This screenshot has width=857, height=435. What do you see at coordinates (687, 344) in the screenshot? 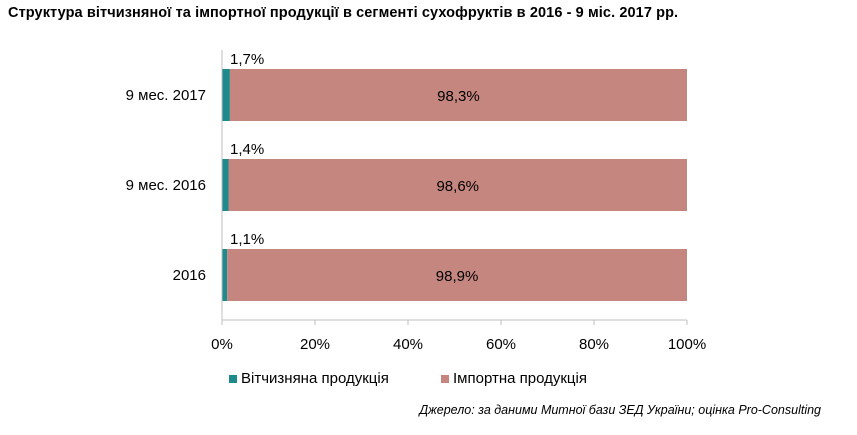
I see `x-tick-label: 100%` at bounding box center [687, 344].